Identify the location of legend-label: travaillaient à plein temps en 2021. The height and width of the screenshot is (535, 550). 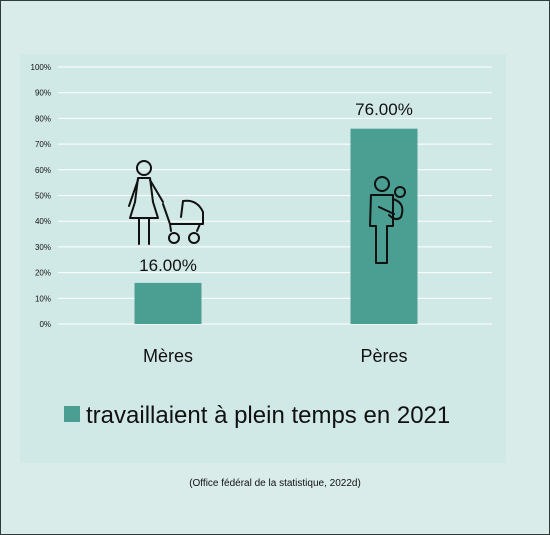
(268, 415).